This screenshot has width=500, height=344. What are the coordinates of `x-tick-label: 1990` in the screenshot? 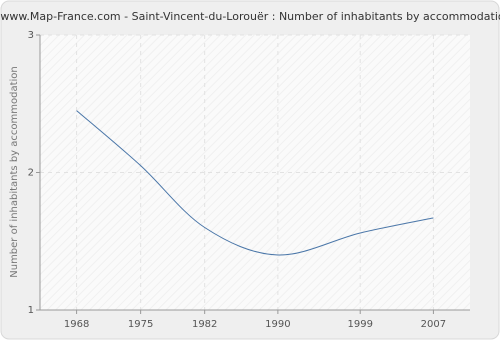 It's located at (277, 324).